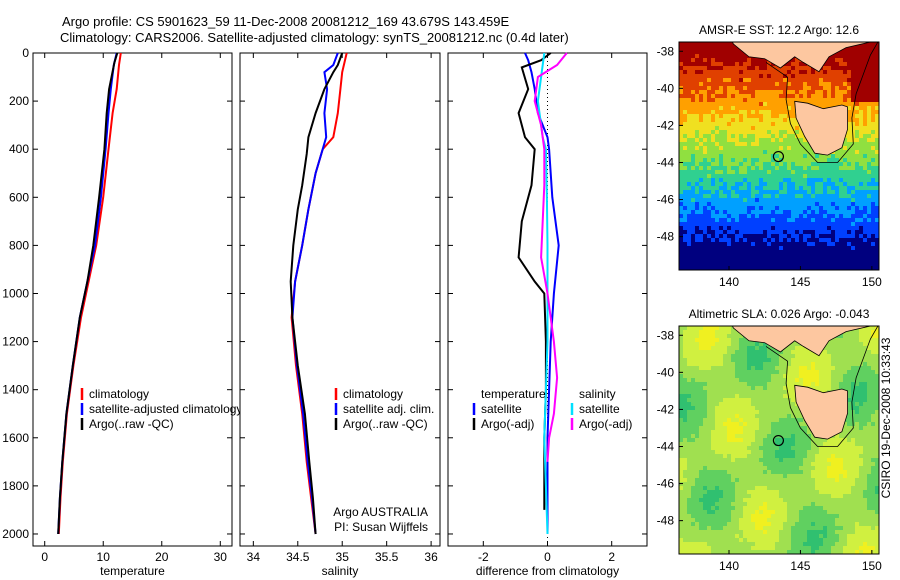 Image resolution: width=900 pixels, height=580 pixels. What do you see at coordinates (380, 512) in the screenshot?
I see `annotation-text: Argo AUSTRALIA` at bounding box center [380, 512].